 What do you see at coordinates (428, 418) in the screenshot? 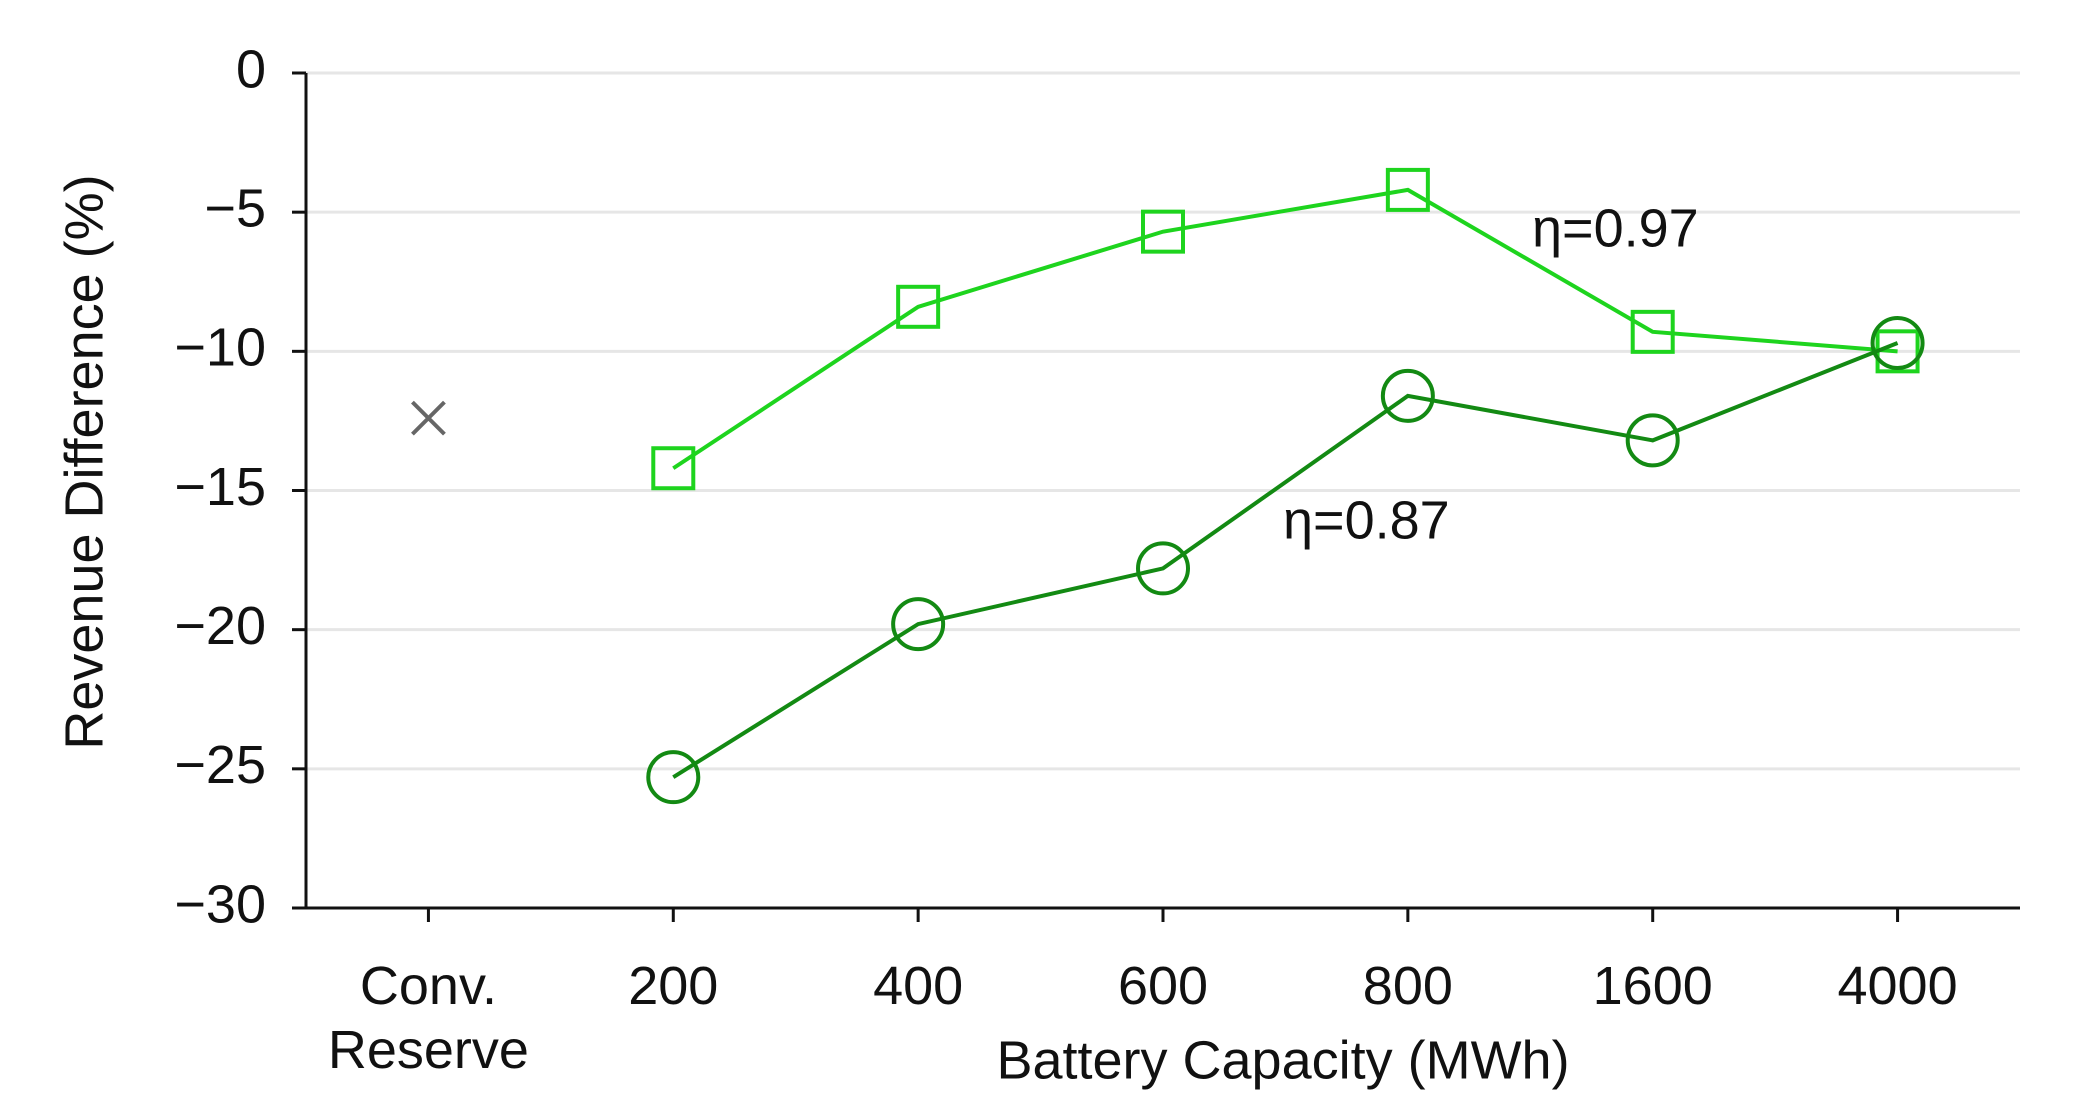
I see `x-marker` at bounding box center [428, 418].